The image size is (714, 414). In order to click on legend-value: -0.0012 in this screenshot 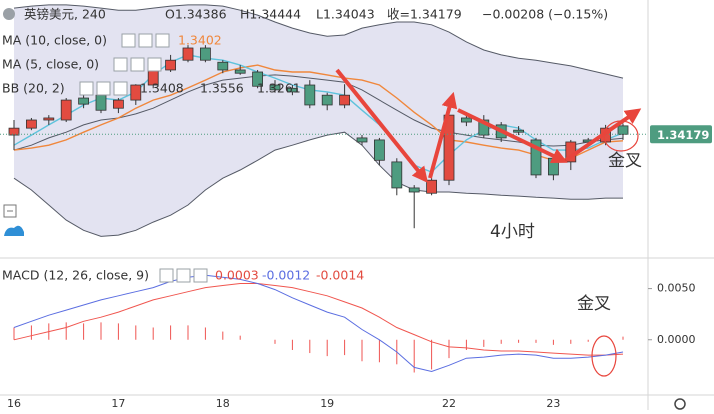, I will do `click(286, 275)`.